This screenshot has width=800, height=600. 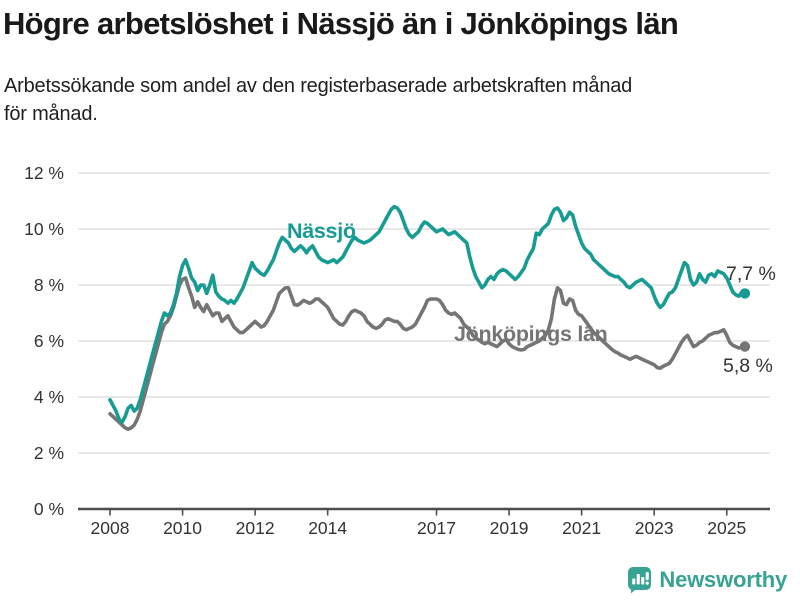 What do you see at coordinates (49, 285) in the screenshot?
I see `y-tick-label: 8 %` at bounding box center [49, 285].